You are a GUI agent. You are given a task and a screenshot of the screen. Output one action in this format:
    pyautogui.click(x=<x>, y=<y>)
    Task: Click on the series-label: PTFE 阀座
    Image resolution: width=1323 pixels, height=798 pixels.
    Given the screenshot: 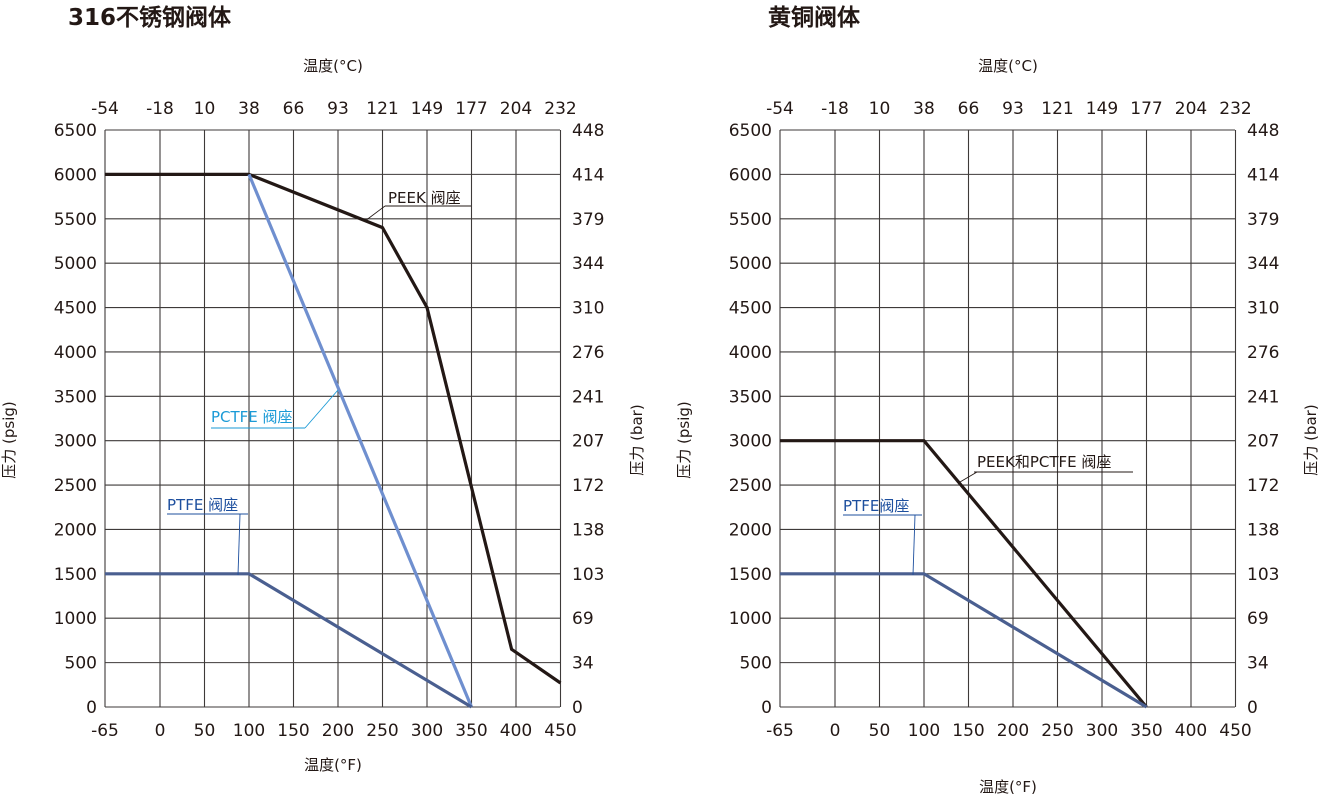 What is the action you would take?
    pyautogui.click(x=202, y=505)
    